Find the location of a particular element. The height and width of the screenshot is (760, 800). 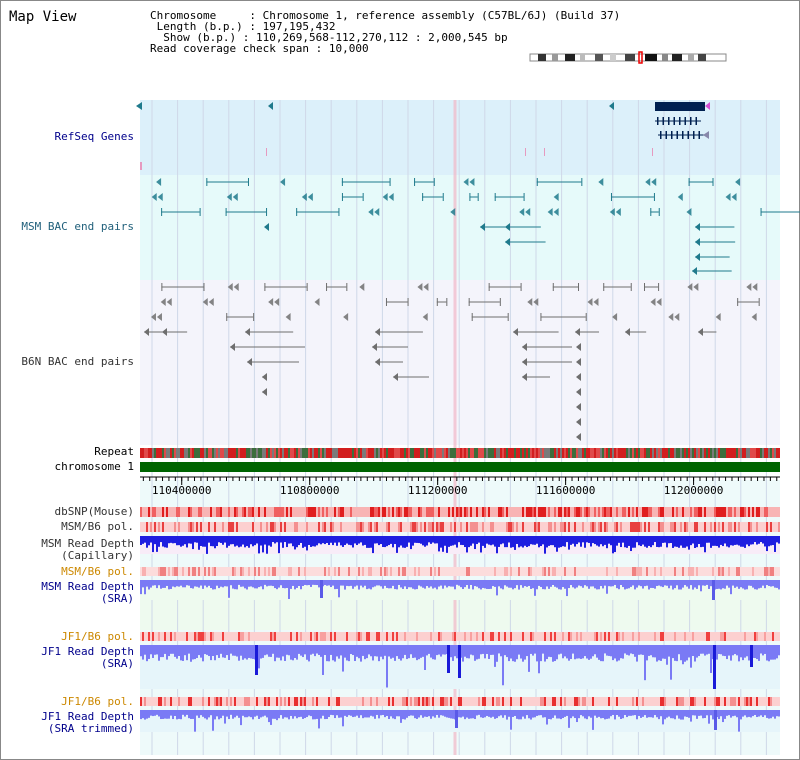

track-label-dbsnp: dbSNP(Mouse) is located at coordinates (94, 511).